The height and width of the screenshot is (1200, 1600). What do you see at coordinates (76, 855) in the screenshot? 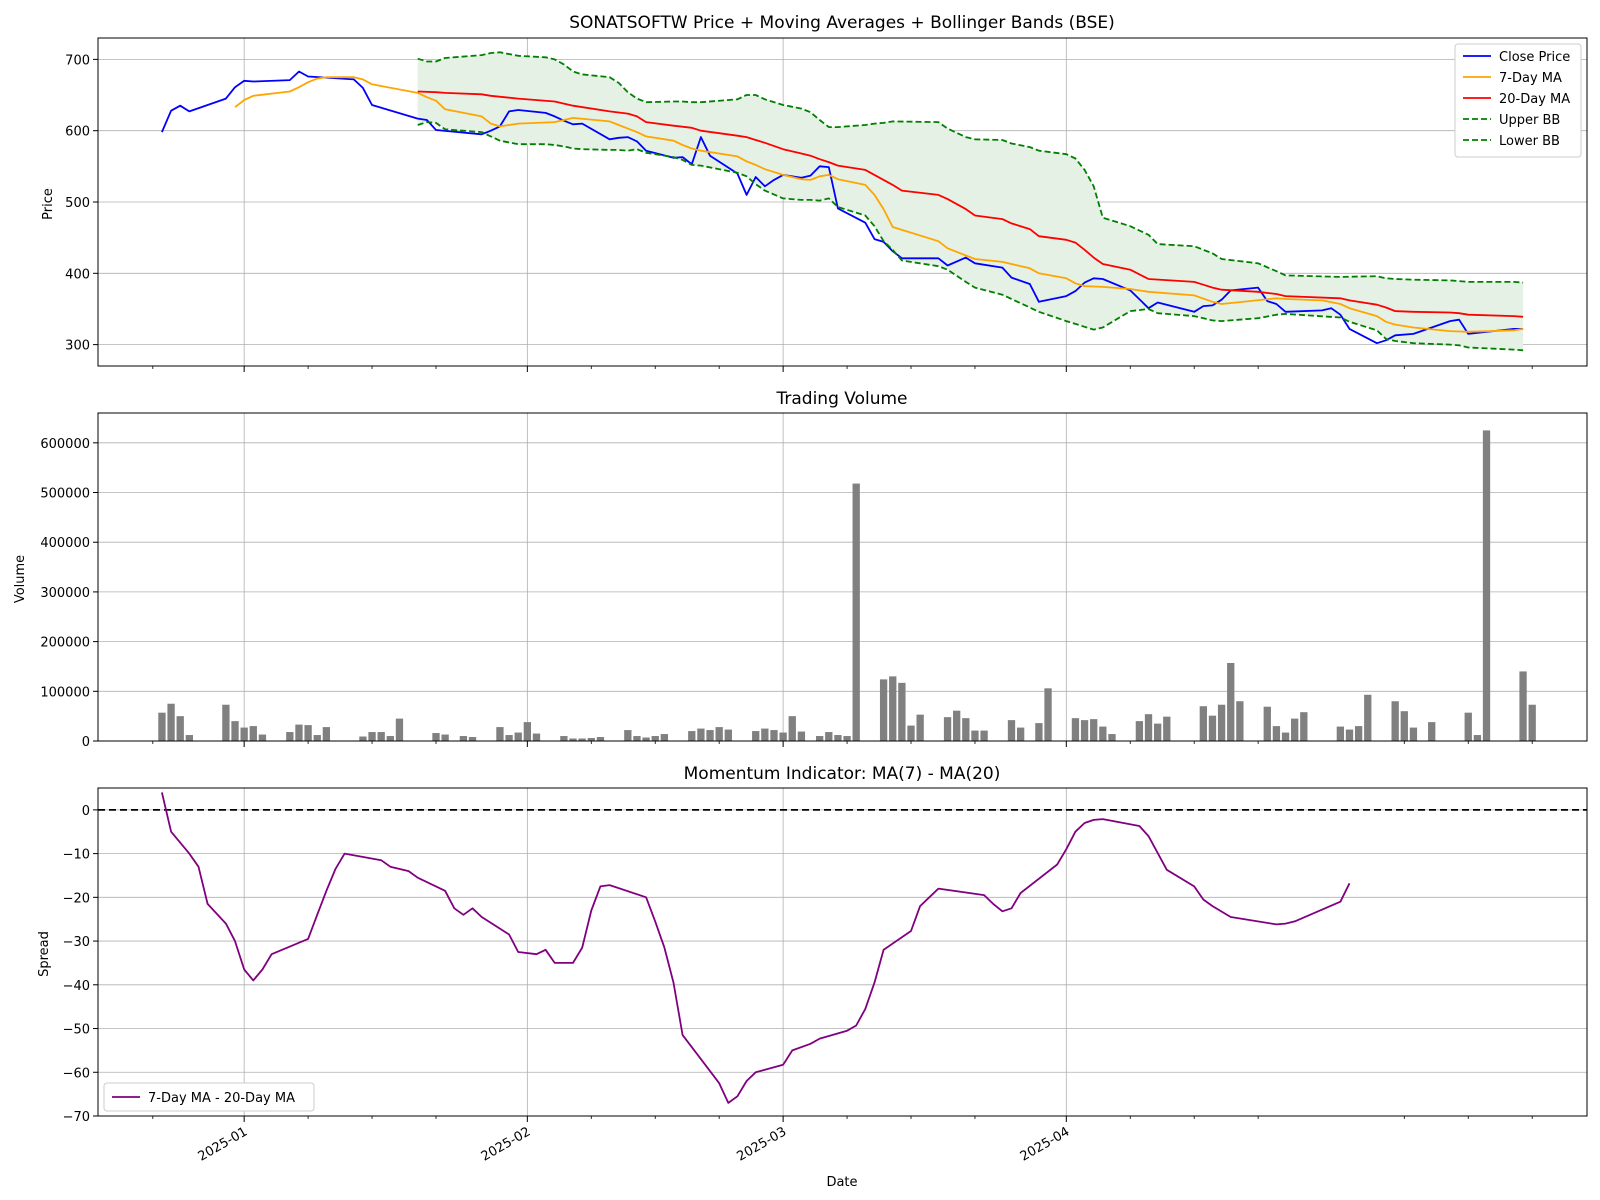
I see `y-tick-label: −10` at bounding box center [76, 855].